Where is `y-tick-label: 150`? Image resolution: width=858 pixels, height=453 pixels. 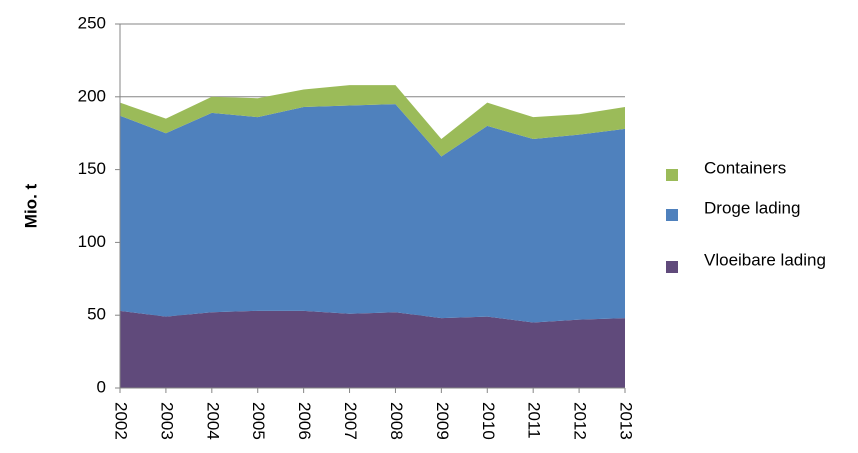
y-tick-label: 150 is located at coordinates (92, 168).